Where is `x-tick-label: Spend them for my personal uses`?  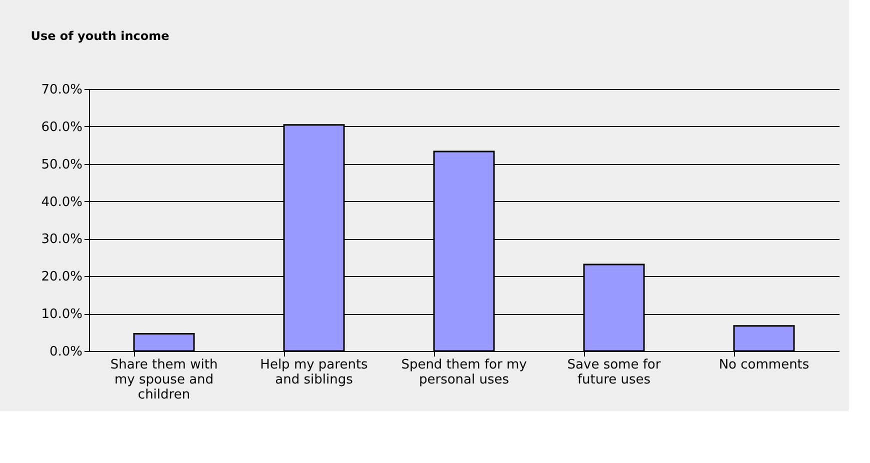 x-tick-label: Spend them for my personal uses is located at coordinates (464, 373).